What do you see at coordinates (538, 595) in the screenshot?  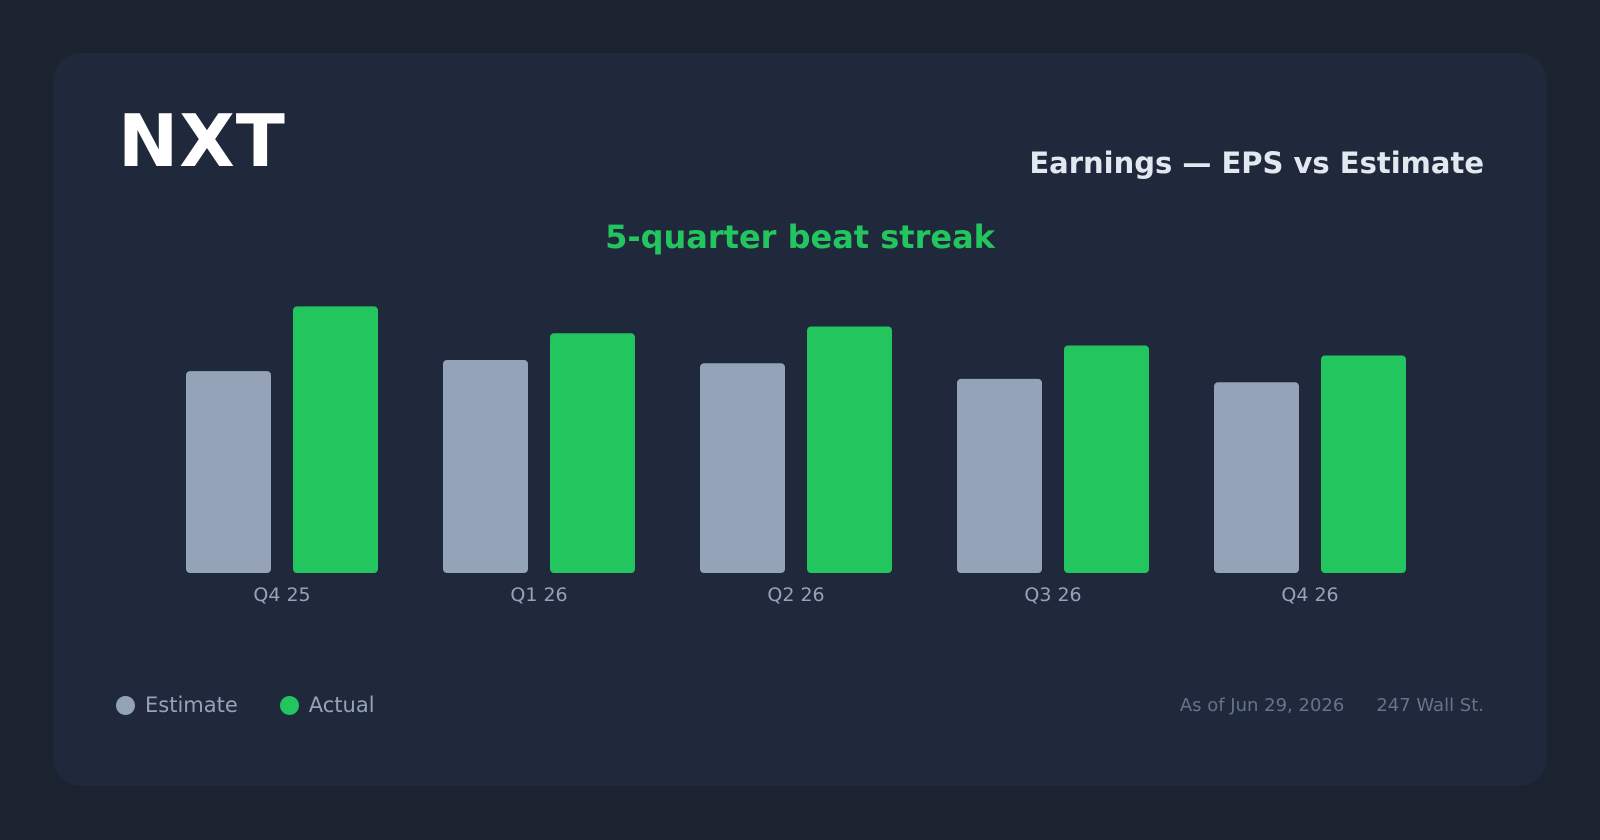 I see `x-tick-label: Q1 26` at bounding box center [538, 595].